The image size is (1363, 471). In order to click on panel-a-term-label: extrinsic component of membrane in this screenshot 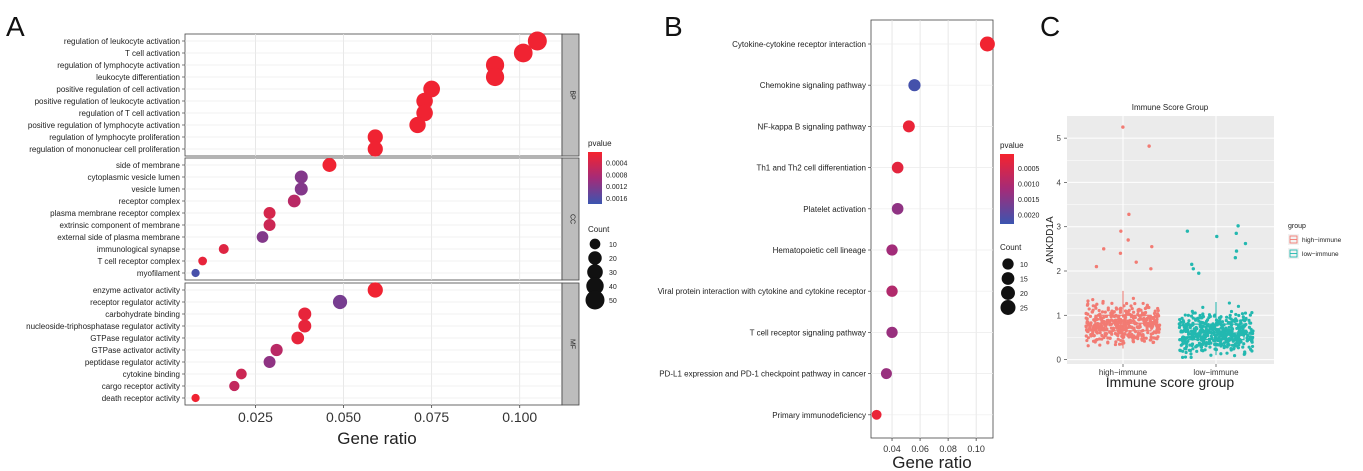, I will do `click(120, 225)`.